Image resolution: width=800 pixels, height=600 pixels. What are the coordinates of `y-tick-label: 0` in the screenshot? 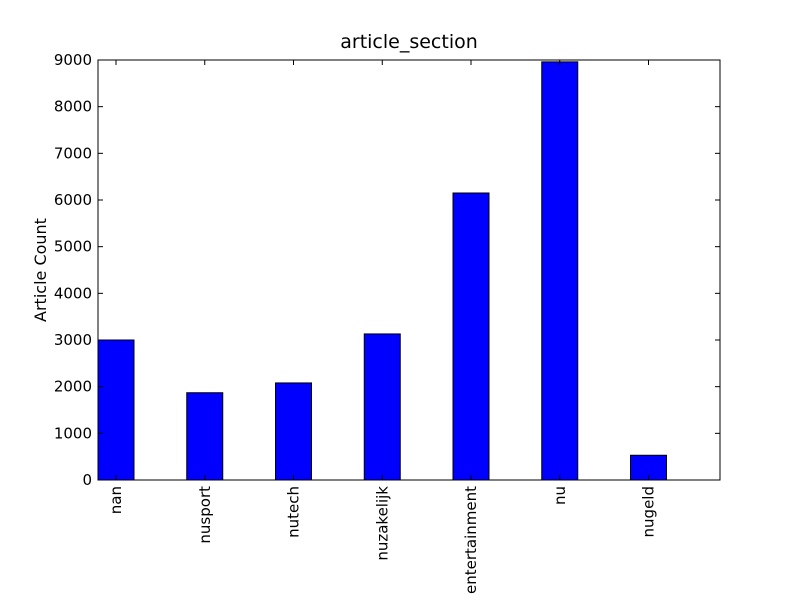 It's located at (87, 480).